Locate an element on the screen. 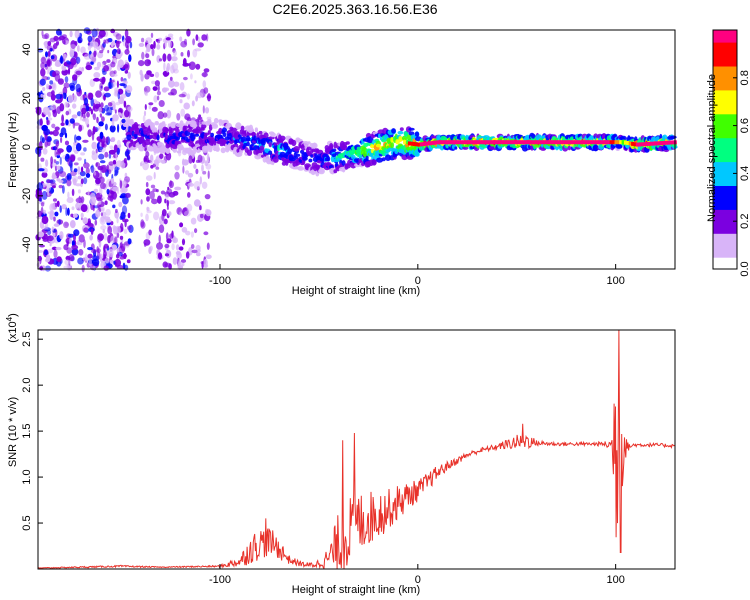 Image resolution: width=750 pixels, height=600 pixels. snr-y-multiplier-exponent: 4 is located at coordinates (9, 318).